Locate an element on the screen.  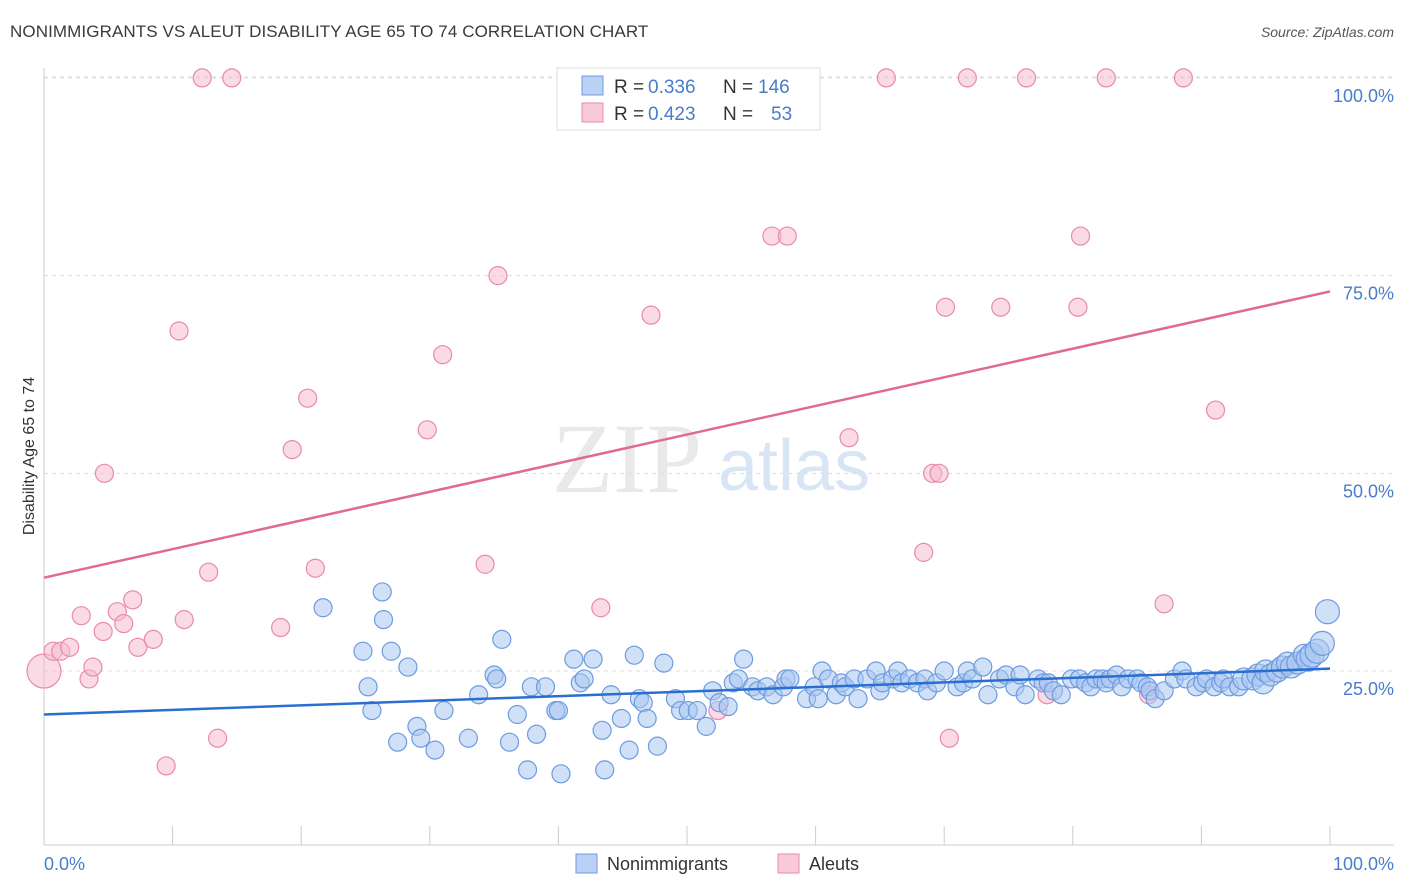
bottom-legend-label-nonimmigrants: Nonimmigrants is located at coordinates (667, 864).